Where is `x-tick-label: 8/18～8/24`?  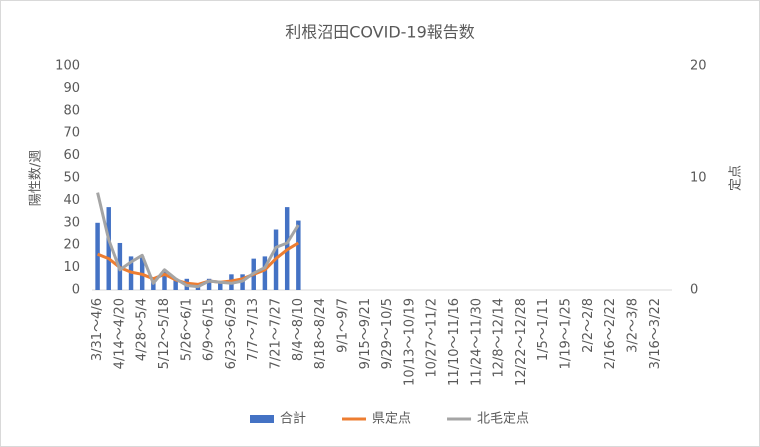 x-tick-label: 8/18～8/24 is located at coordinates (320, 333).